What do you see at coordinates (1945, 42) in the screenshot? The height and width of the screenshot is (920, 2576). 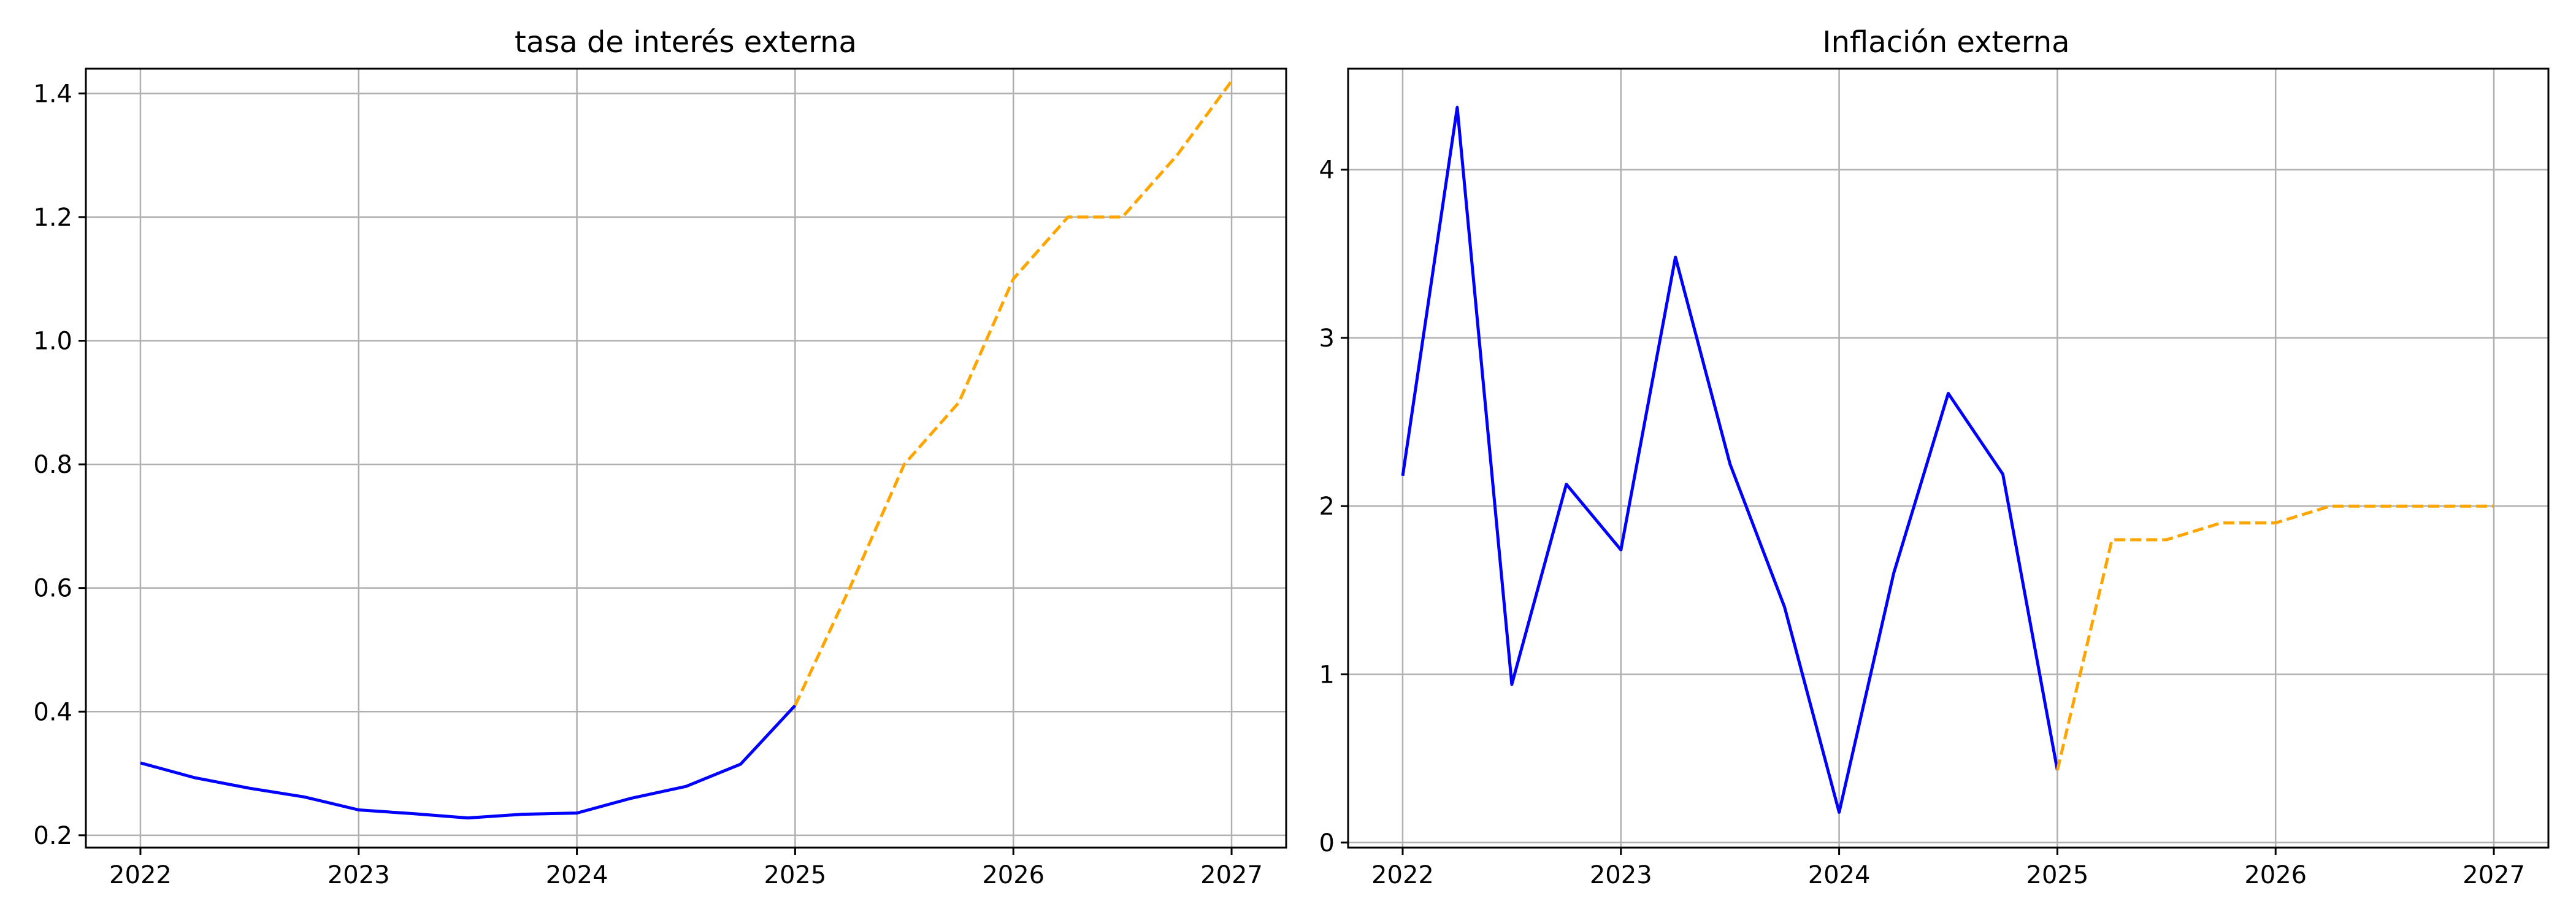 I see `chart-title: Inflación externa` at bounding box center [1945, 42].